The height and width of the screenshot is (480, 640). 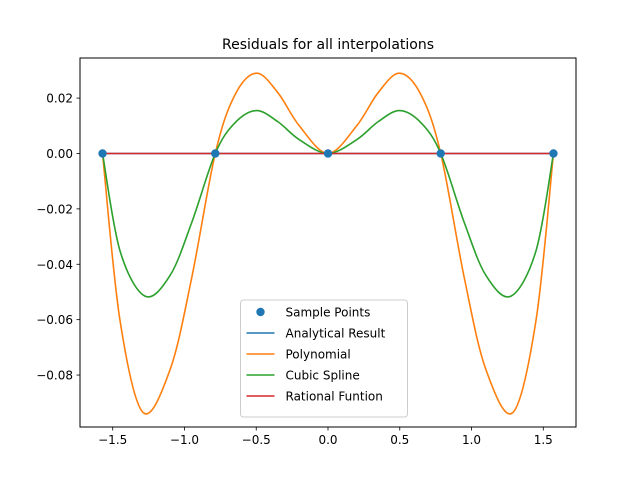 I want to click on legend-box, so click(x=324, y=358).